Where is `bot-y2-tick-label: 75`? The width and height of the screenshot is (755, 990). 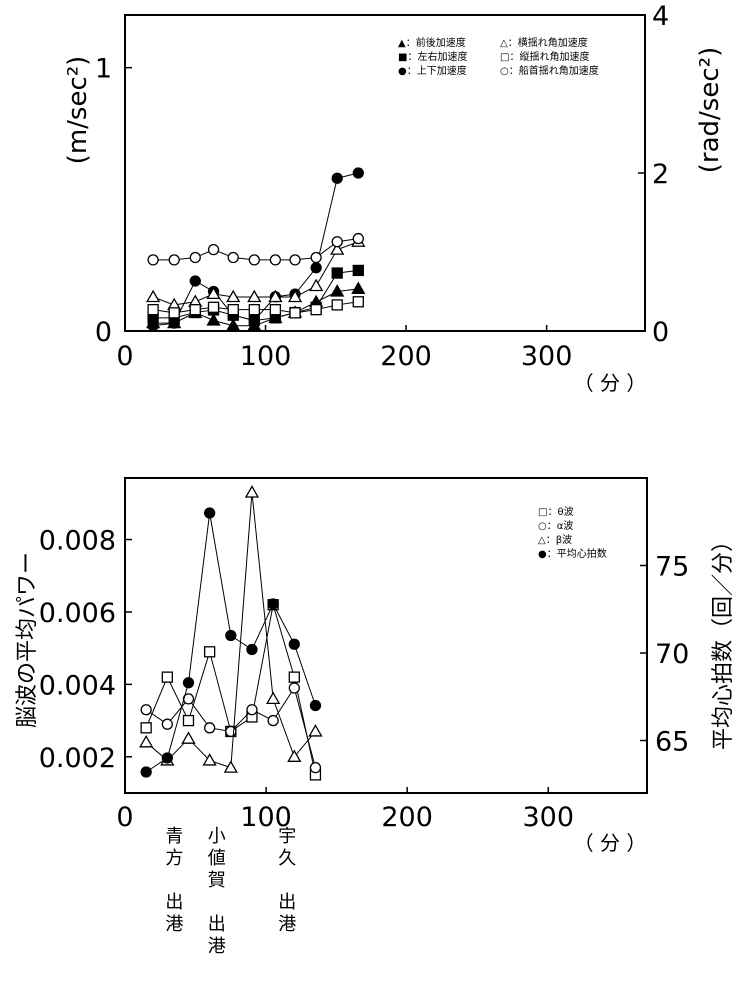 bot-y2-tick-label: 75 is located at coordinates (672, 567).